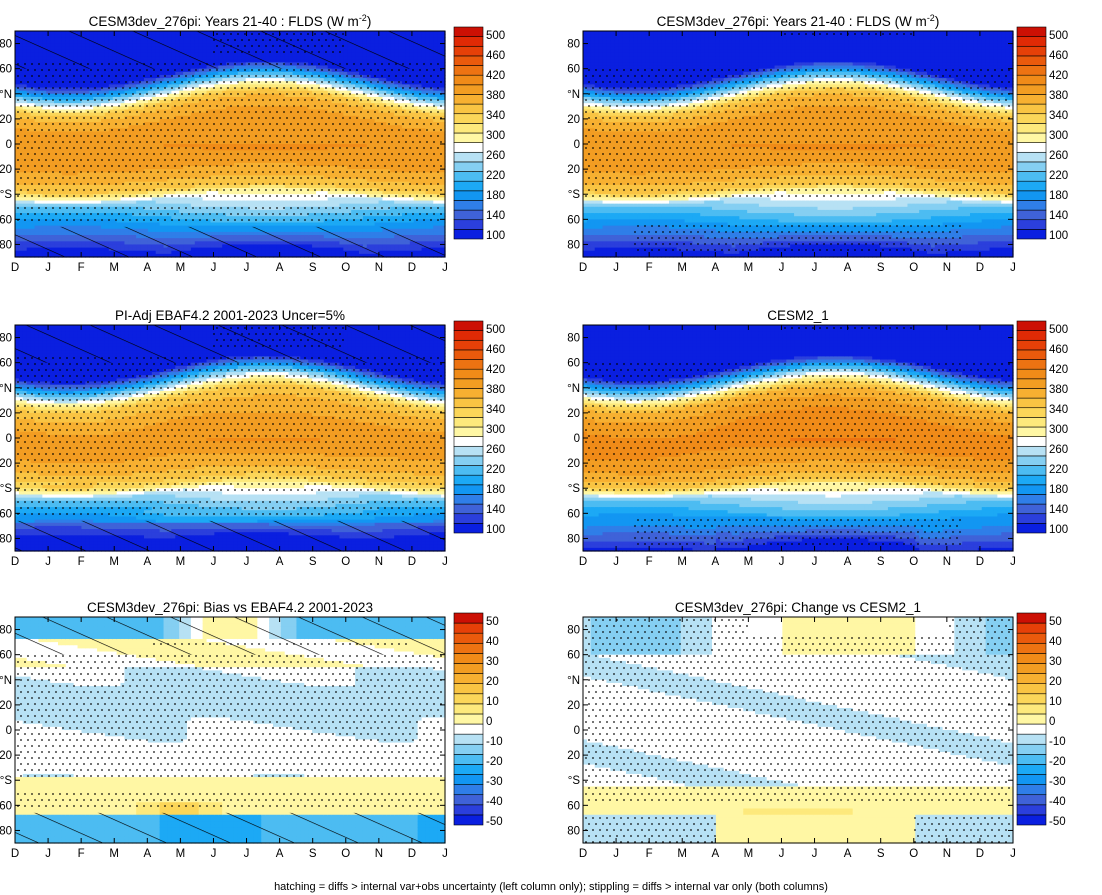  I want to click on colorbar-label: -50, so click(1057, 822).